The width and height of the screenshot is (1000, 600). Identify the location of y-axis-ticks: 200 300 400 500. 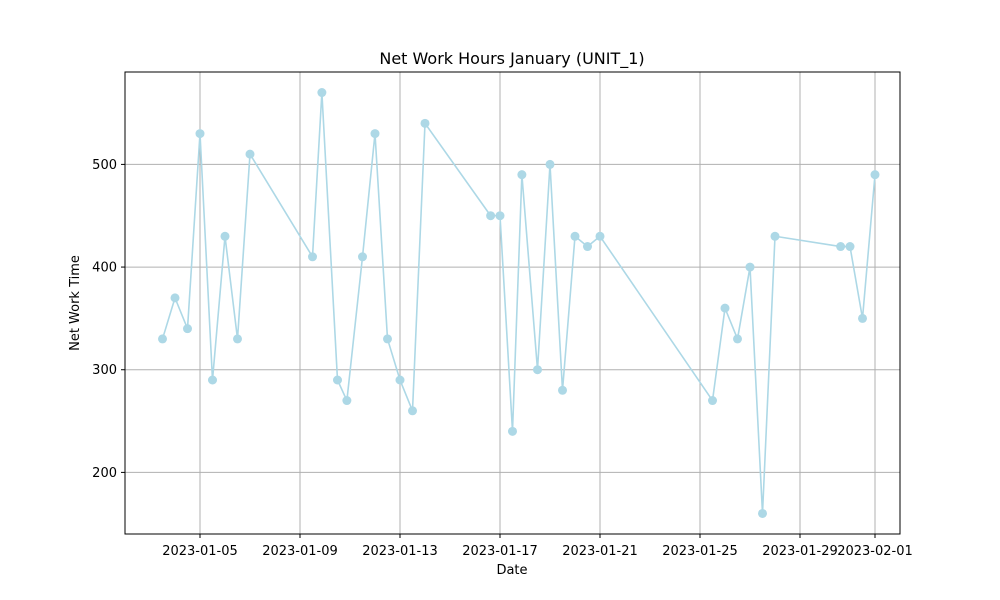
(108, 319).